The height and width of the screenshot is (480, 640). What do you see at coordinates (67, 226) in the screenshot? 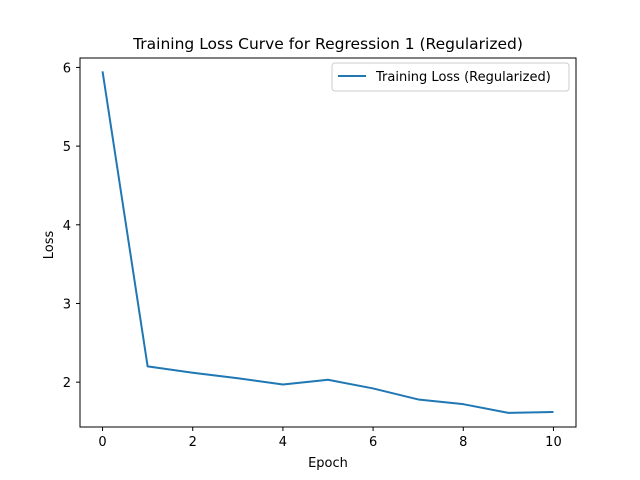
I see `y-tick-label: 4` at bounding box center [67, 226].